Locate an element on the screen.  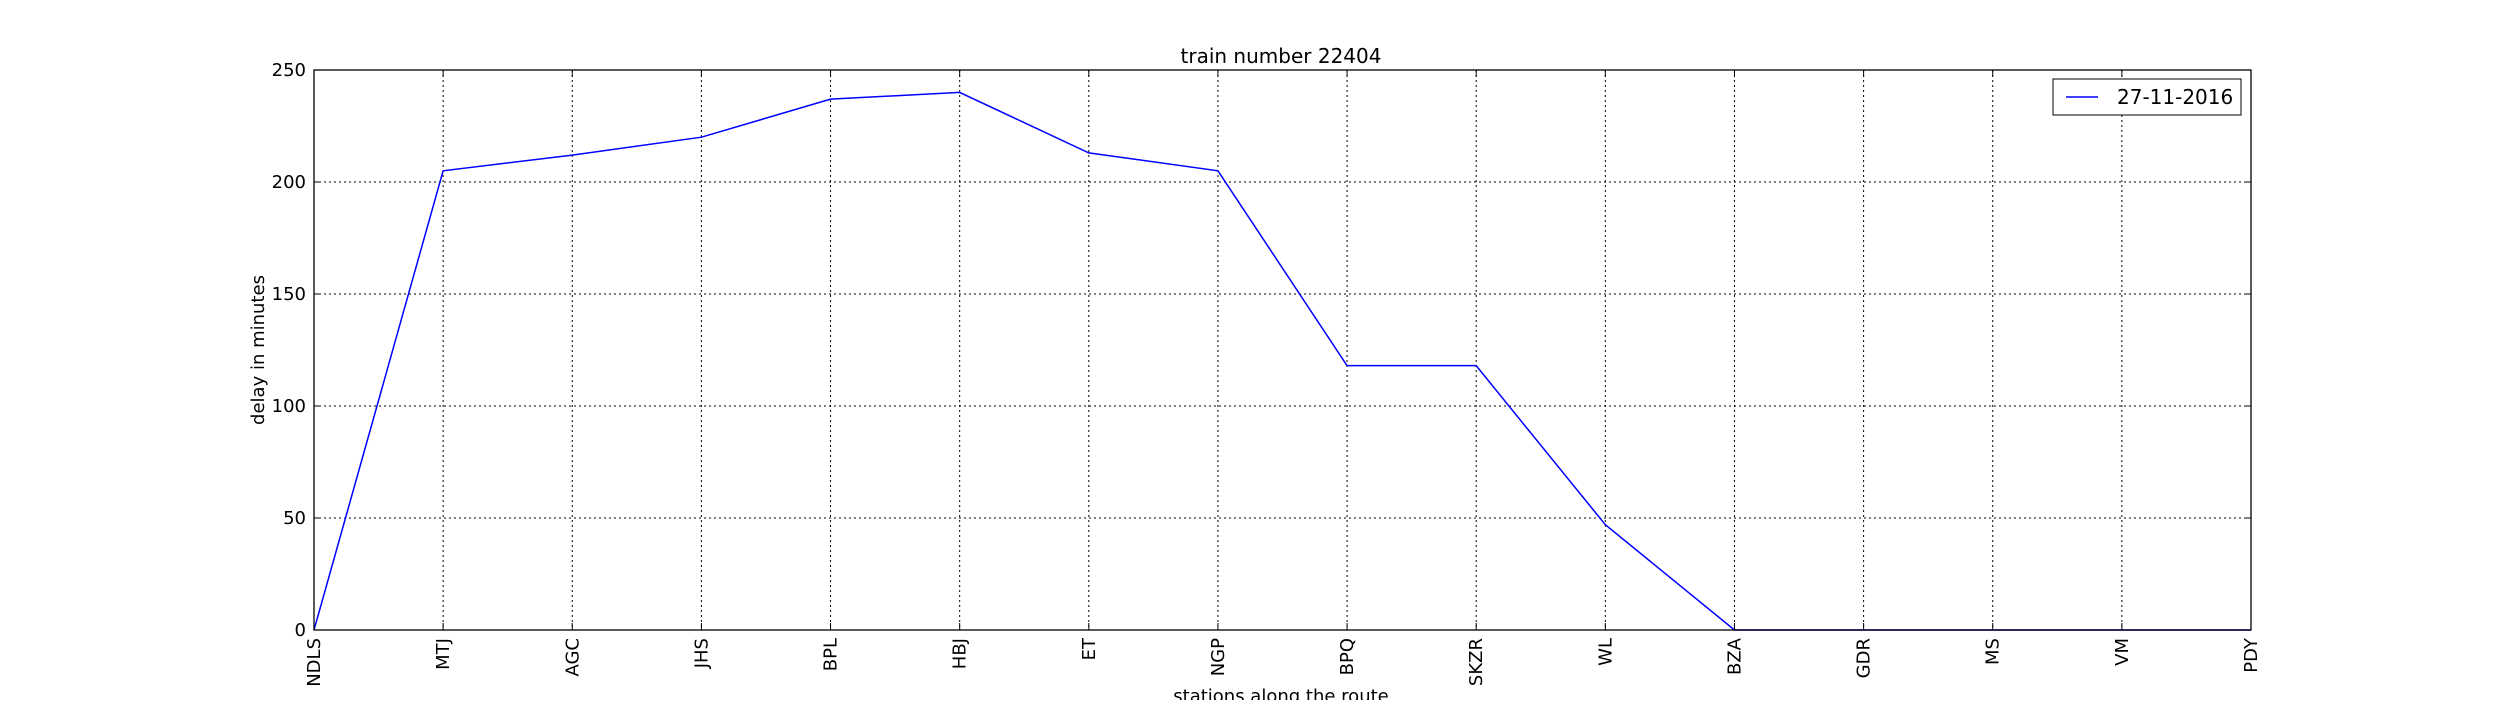
y-tick-label: 100 is located at coordinates (289, 406).